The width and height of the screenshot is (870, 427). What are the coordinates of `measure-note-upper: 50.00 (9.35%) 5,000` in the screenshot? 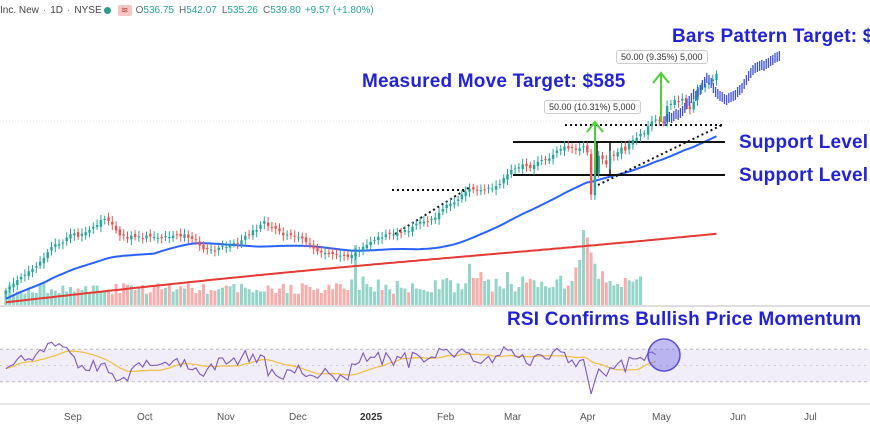 It's located at (662, 57).